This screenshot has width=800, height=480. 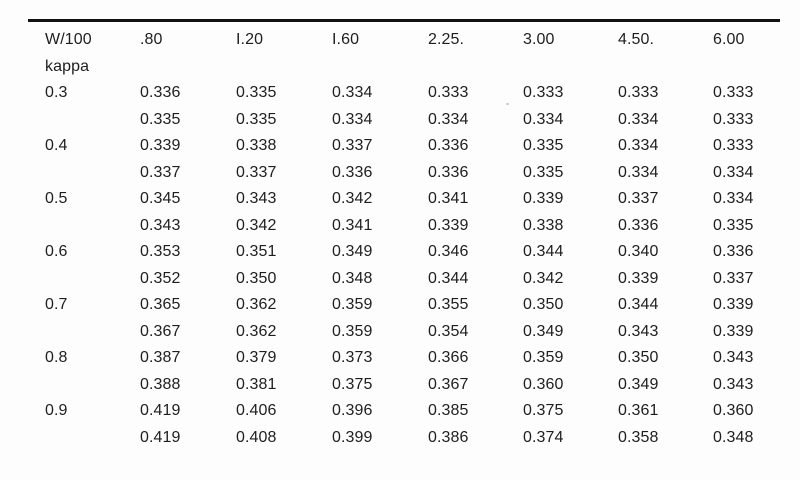 I want to click on column-header: 2.25., so click(x=446, y=39).